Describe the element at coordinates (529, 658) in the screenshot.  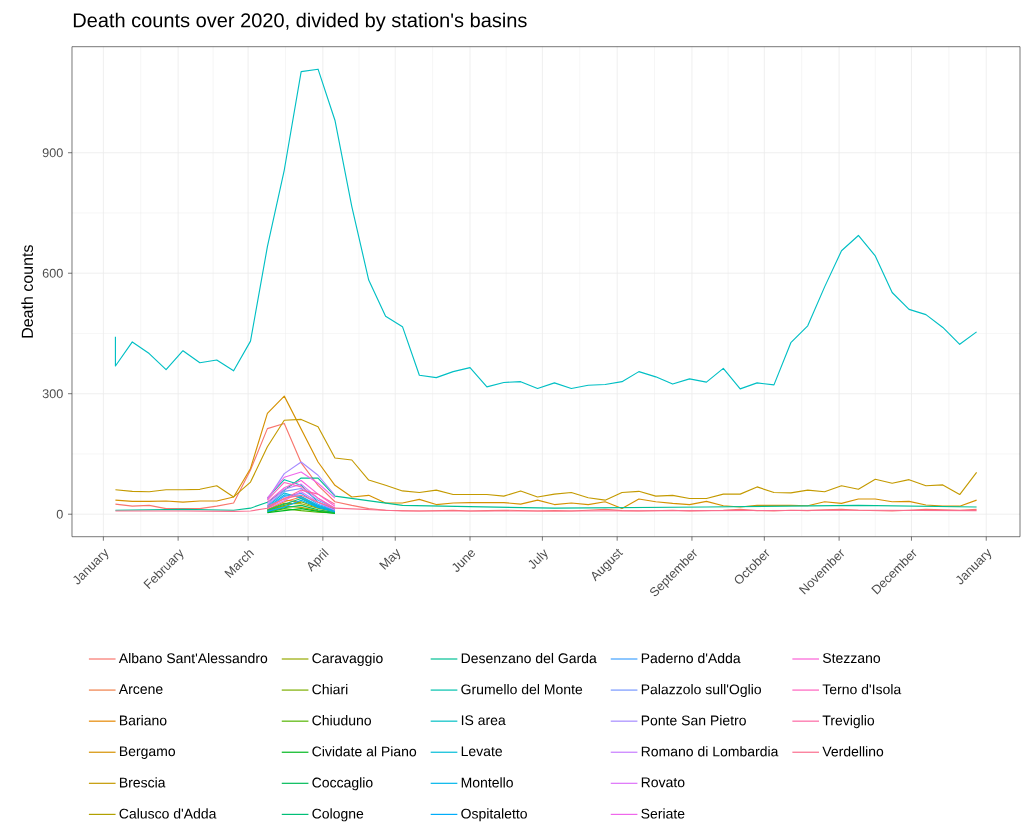
I see `legend-label: Desenzano del Garda` at that location.